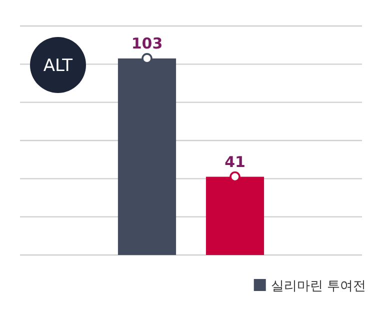  Describe the element at coordinates (235, 161) in the screenshot. I see `data-label: 41` at that location.